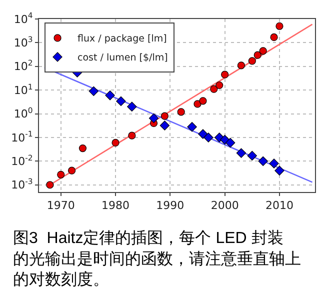 This screenshot has height=289, width=327. Describe the element at coordinates (122, 39) in the screenshot. I see `legend-label: flux / package [lm]` at that location.